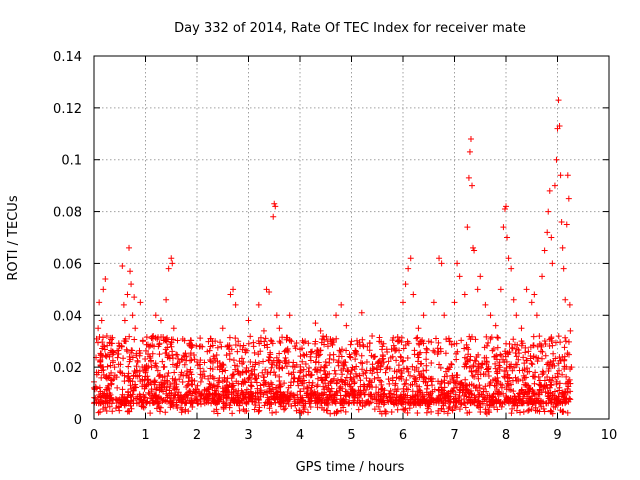 Image resolution: width=640 pixels, height=480 pixels. I want to click on y-tick-labels: 0 0.02 0.04 0.06 0.08 0.1 0.12 0.14, so click(67, 239).